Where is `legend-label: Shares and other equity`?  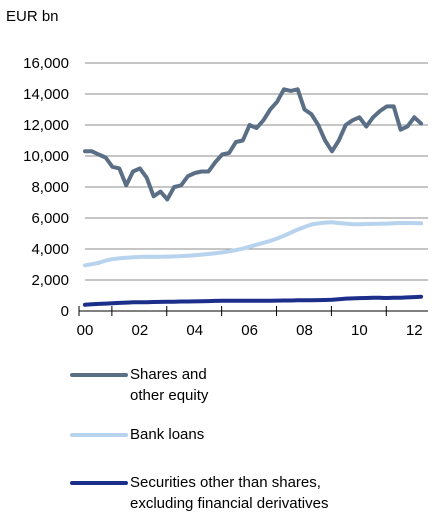
legend-label: Shares and other equity is located at coordinates (169, 385).